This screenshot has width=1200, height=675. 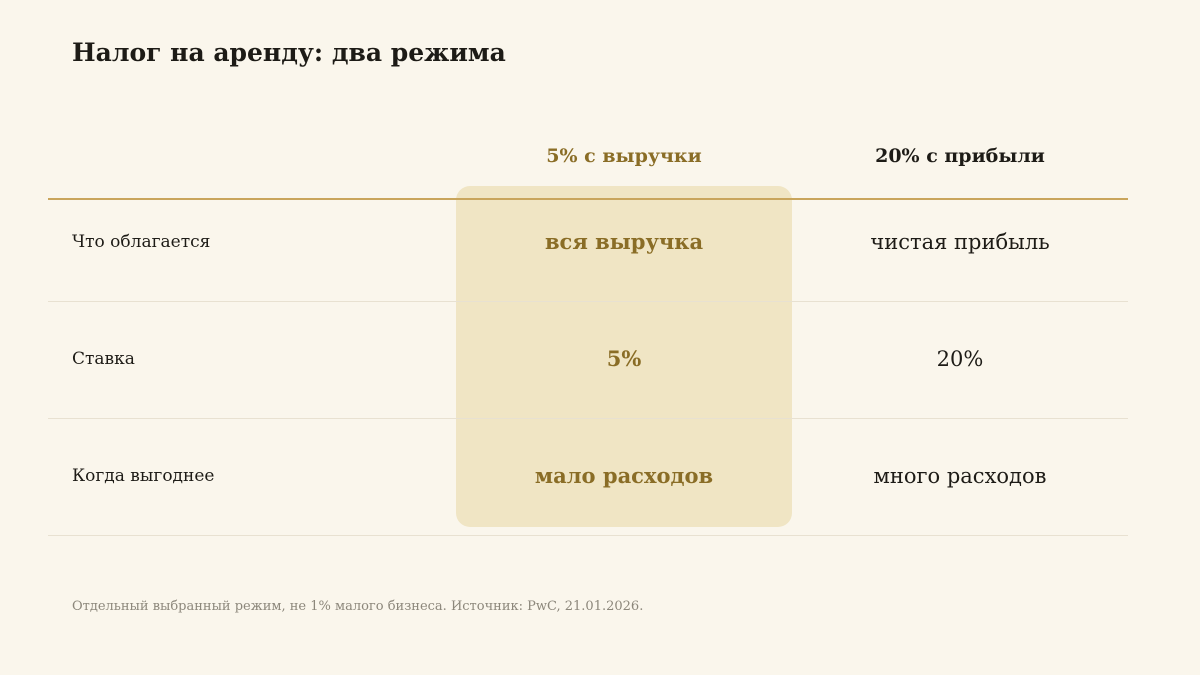 I want to click on highlighted-column-background, so click(x=624, y=356).